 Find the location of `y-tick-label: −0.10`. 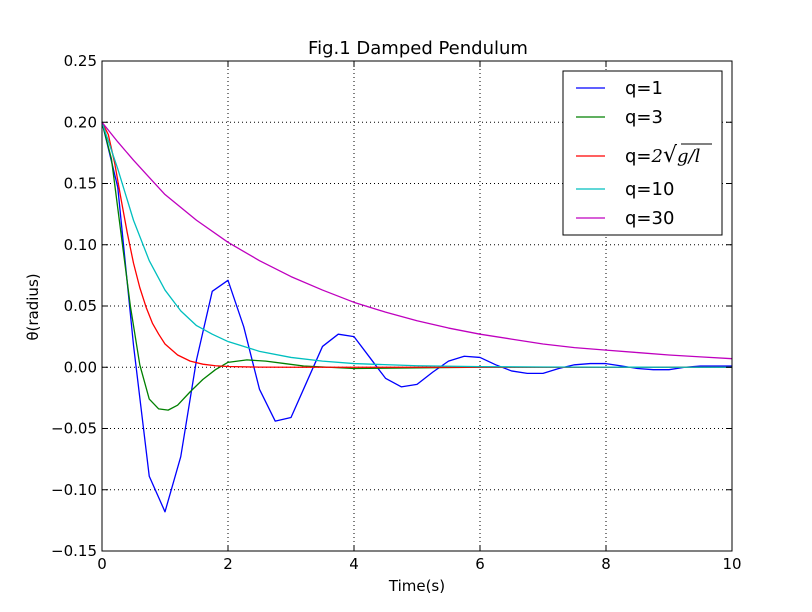

y-tick-label: −0.10 is located at coordinates (74, 490).